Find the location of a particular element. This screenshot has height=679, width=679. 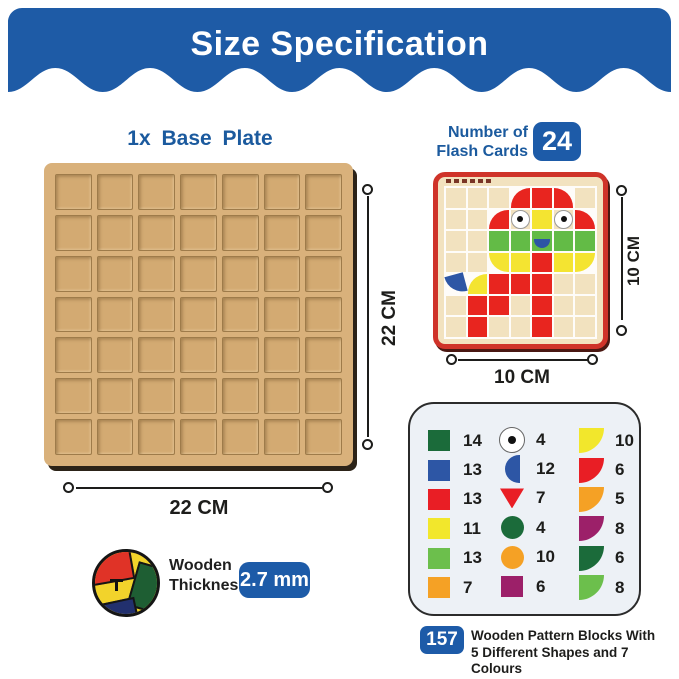

inventory-column-squares: 14 13 13 11 13 7 is located at coordinates (452, 514).